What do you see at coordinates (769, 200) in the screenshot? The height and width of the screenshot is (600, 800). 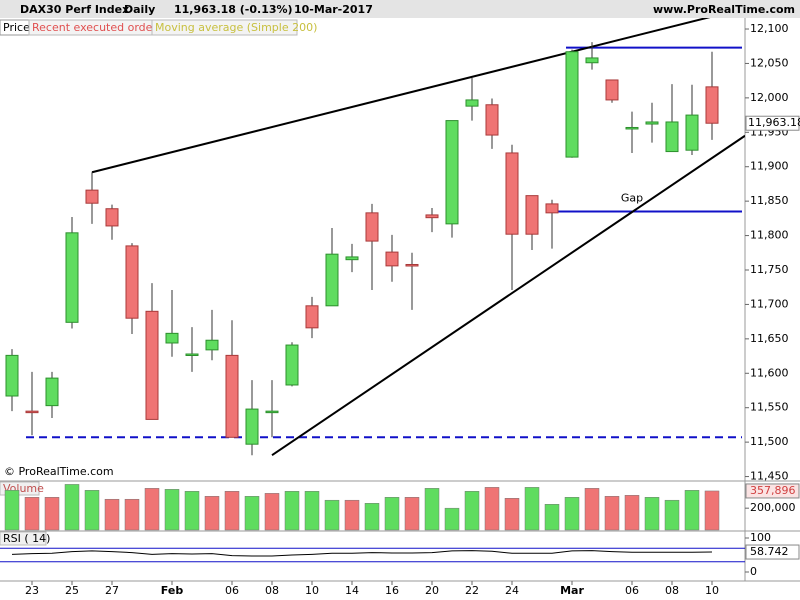 I see `y-tick-label: 11,850` at bounding box center [769, 200].